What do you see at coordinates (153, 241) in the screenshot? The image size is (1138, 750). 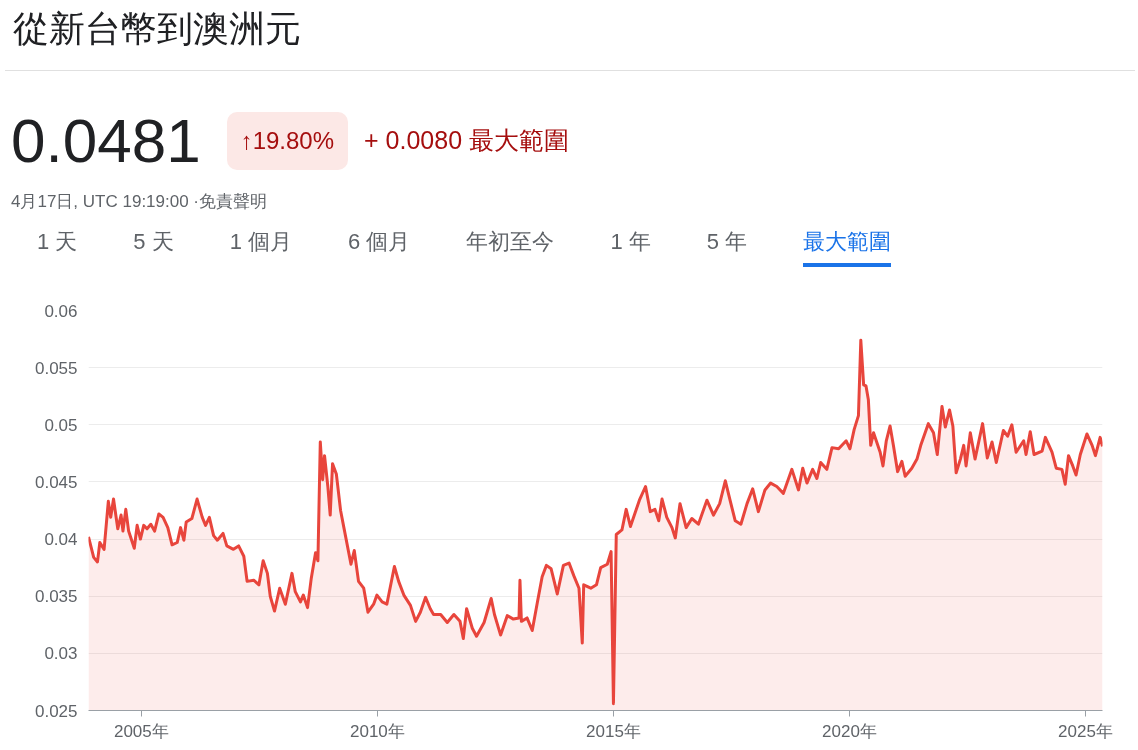 I see `text: 5 天` at bounding box center [153, 241].